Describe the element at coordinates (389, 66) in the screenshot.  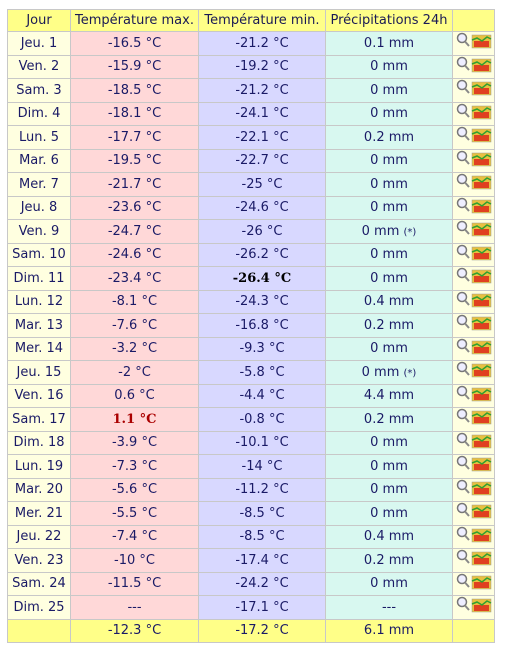
I see `cell: 0 mm` at that location.